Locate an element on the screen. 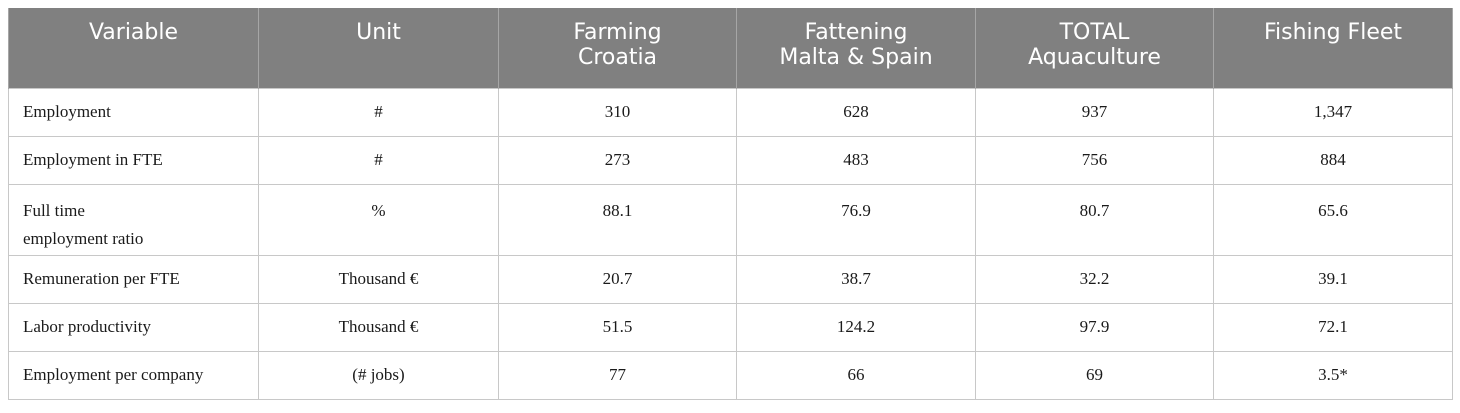 This screenshot has width=1460, height=413. fishing-fleet-cell: 72.1 is located at coordinates (1333, 327).